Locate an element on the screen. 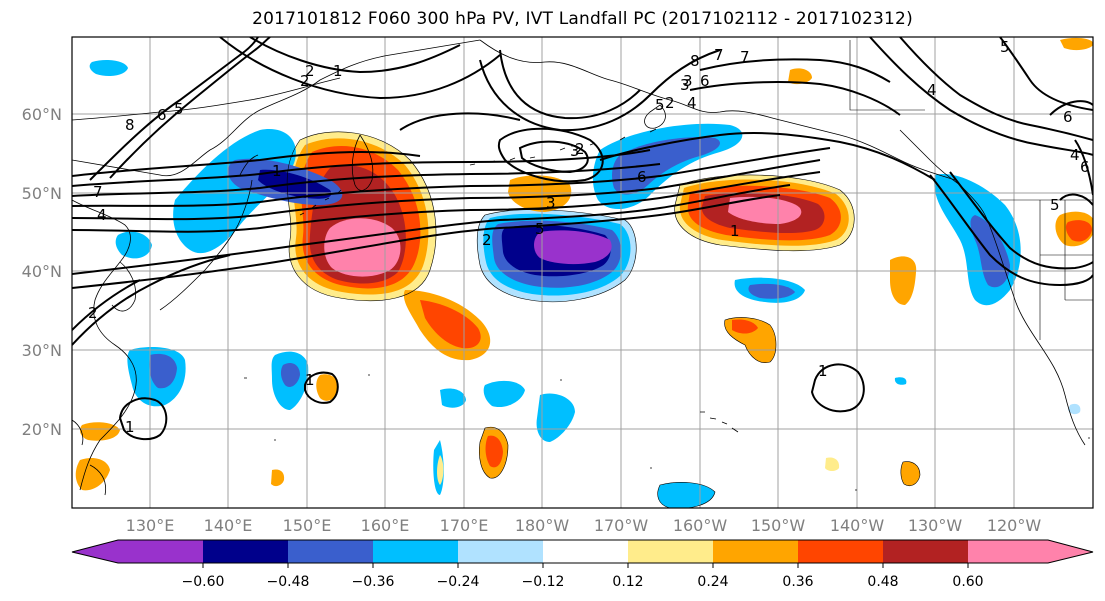  lon-tick-label: 170°E is located at coordinates (464, 525).